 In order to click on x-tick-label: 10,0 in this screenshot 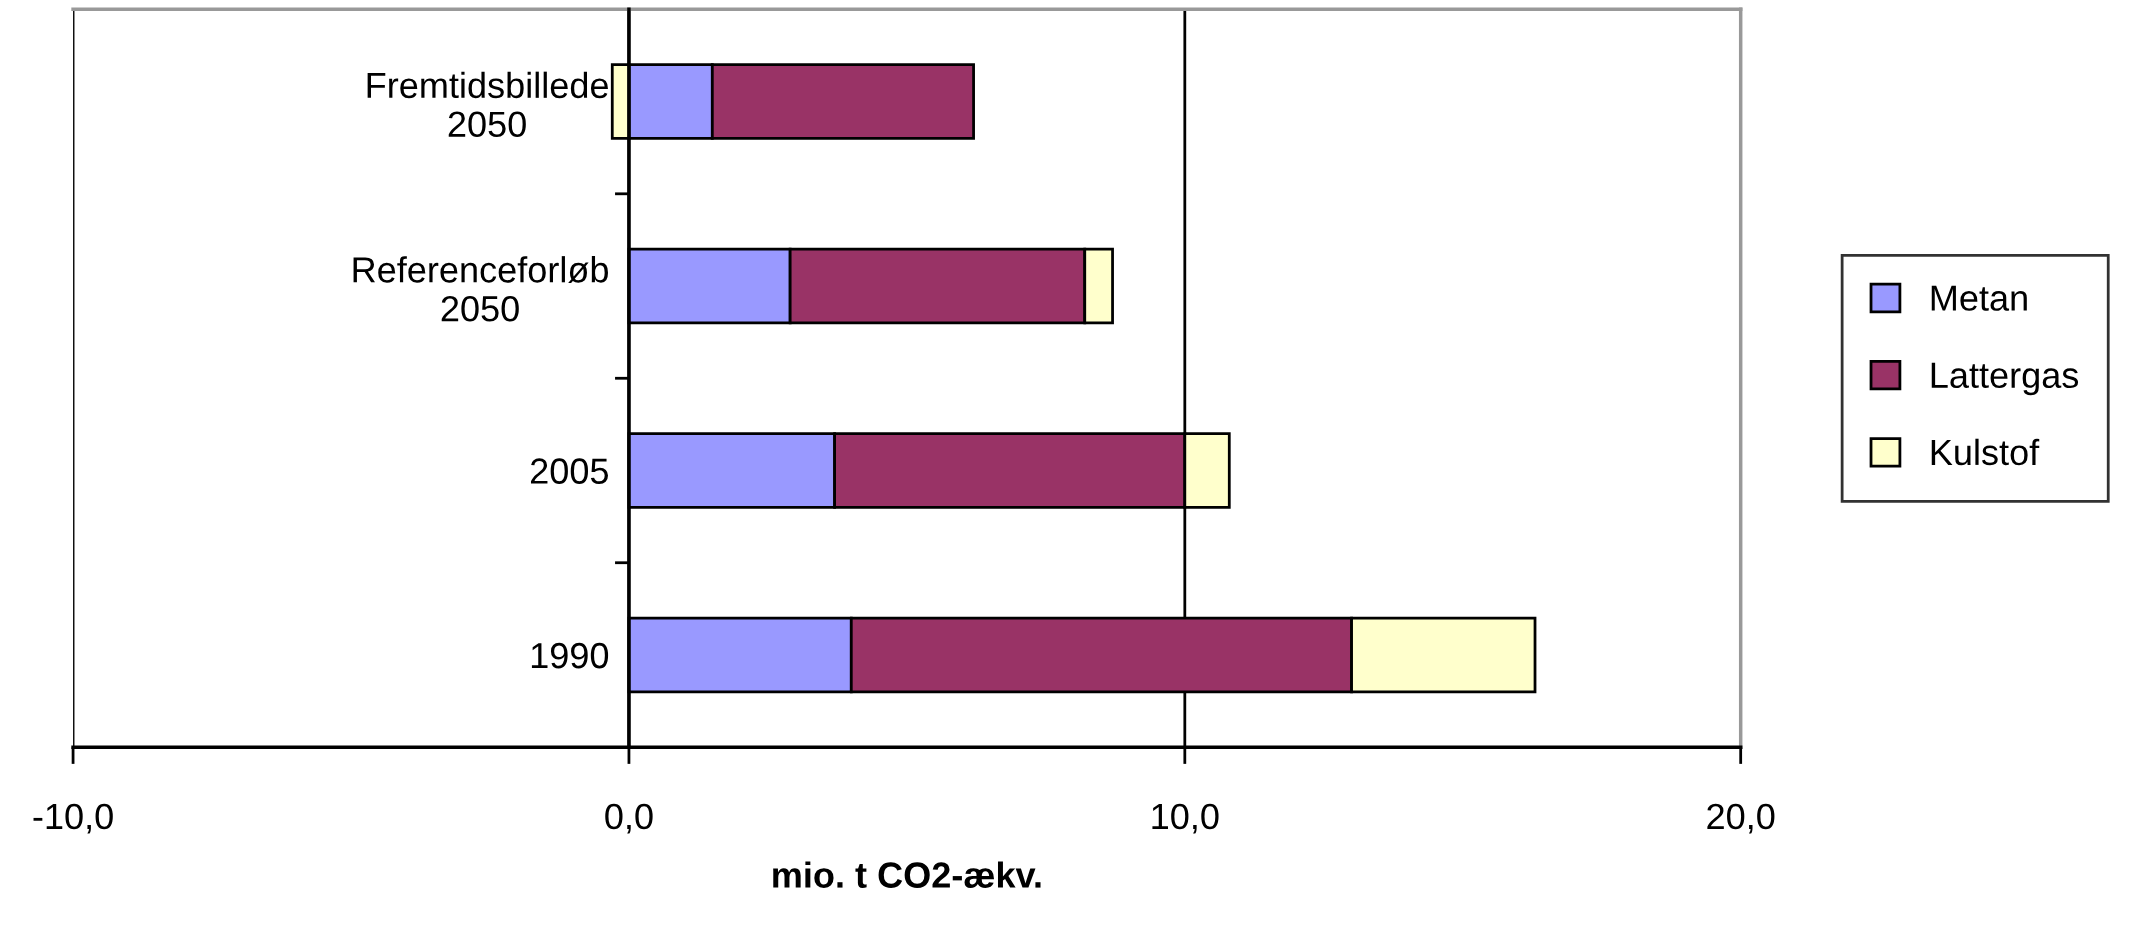, I will do `click(1185, 818)`.